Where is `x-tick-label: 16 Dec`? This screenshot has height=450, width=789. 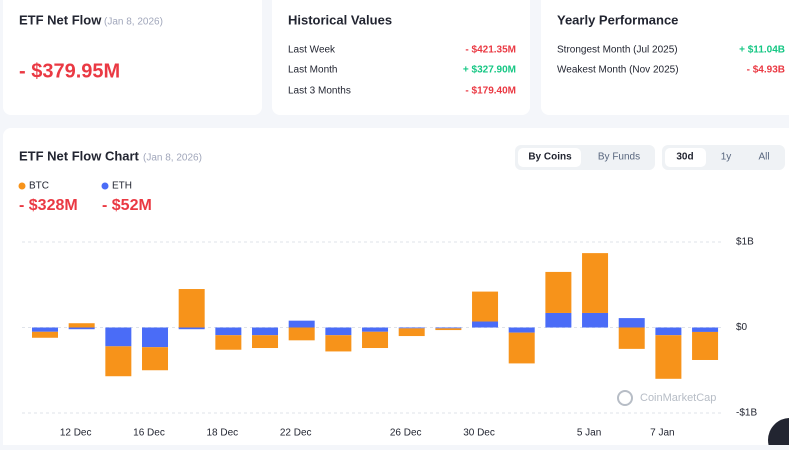 x-tick-label: 16 Dec is located at coordinates (149, 433).